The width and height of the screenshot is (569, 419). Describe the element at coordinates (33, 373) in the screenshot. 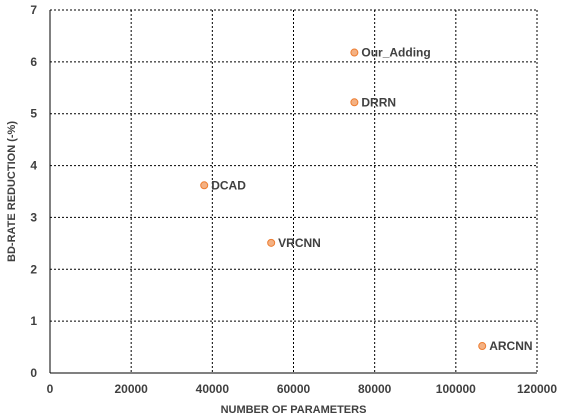

I see `y-tick-label: 0` at that location.